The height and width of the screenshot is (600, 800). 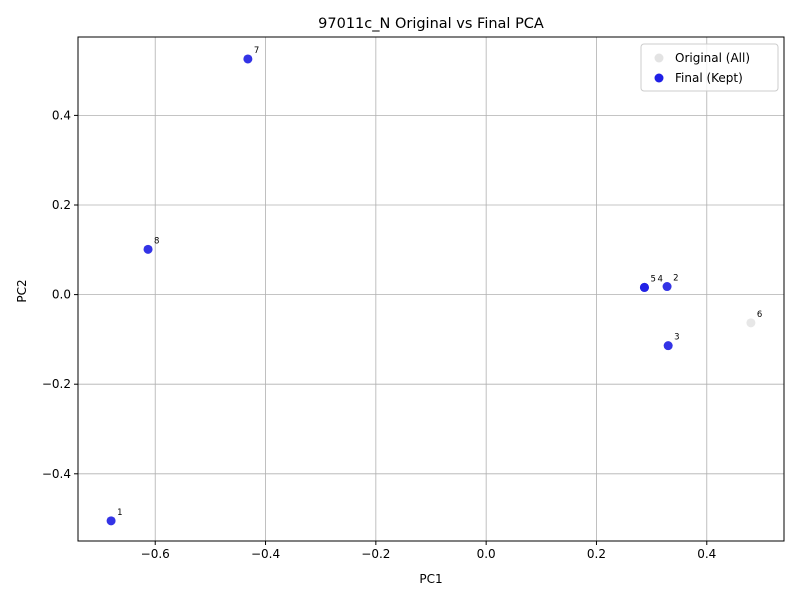 I want to click on point-label-6: 6, so click(x=759, y=315).